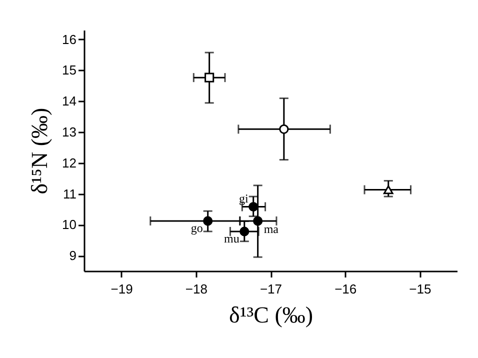 The image size is (478, 358). Describe the element at coordinates (271, 315) in the screenshot. I see `x-axis-title: δ¹³C (‰)` at that location.